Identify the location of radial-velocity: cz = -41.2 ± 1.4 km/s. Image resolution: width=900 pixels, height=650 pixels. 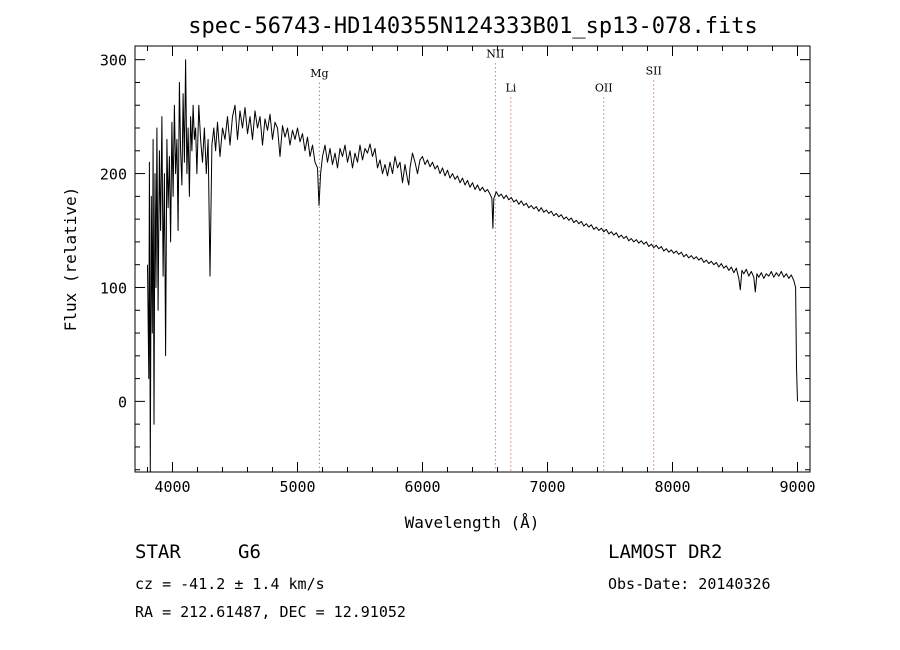
(230, 584).